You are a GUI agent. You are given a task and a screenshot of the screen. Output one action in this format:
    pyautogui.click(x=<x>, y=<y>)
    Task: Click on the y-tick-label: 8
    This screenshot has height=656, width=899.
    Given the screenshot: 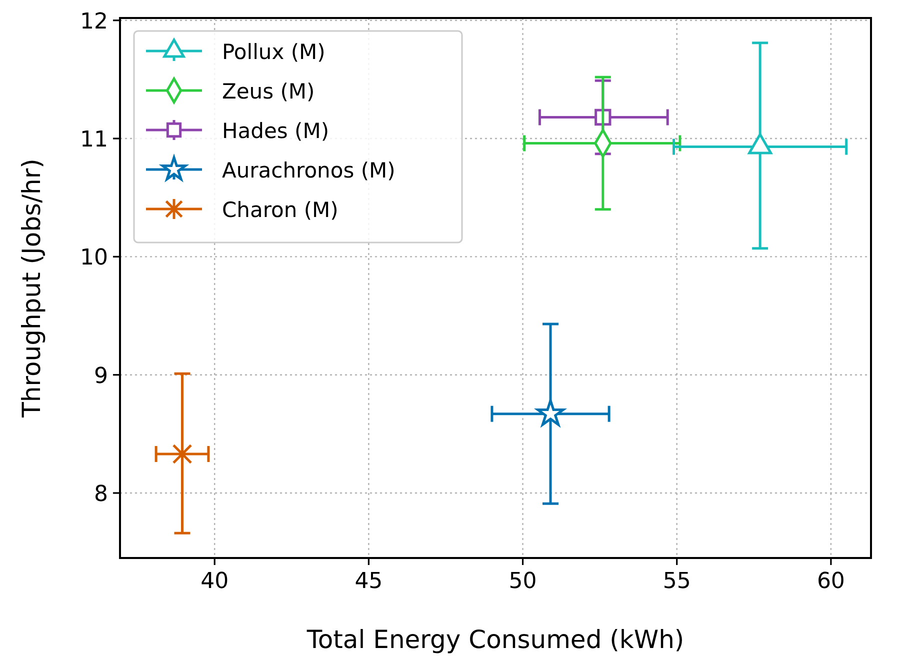 What is the action you would take?
    pyautogui.click(x=101, y=495)
    